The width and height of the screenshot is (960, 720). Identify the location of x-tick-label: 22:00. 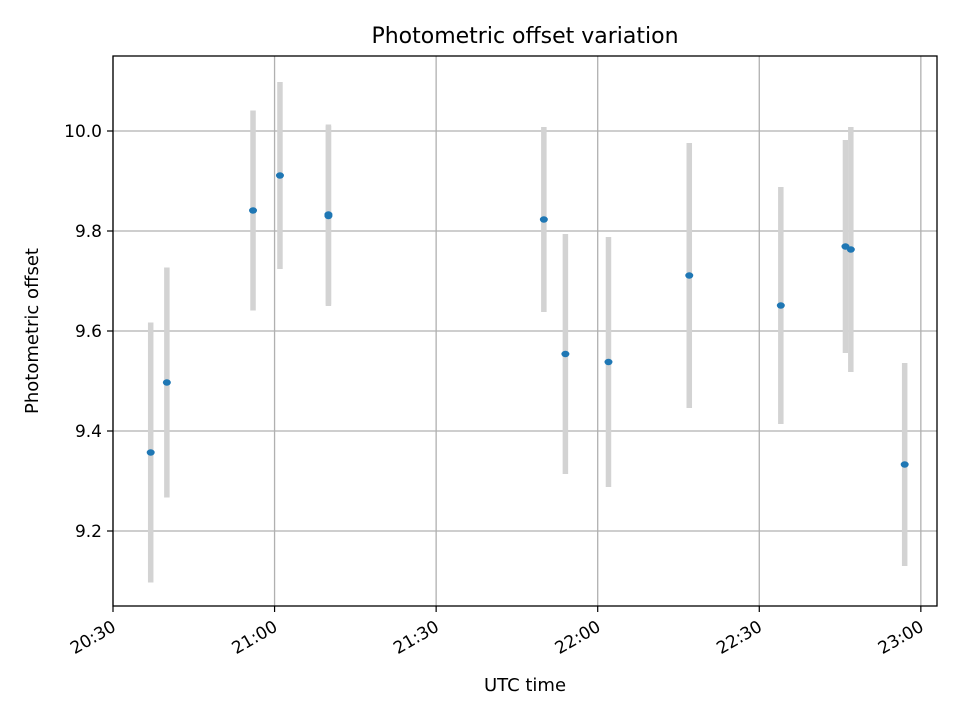
(578, 638).